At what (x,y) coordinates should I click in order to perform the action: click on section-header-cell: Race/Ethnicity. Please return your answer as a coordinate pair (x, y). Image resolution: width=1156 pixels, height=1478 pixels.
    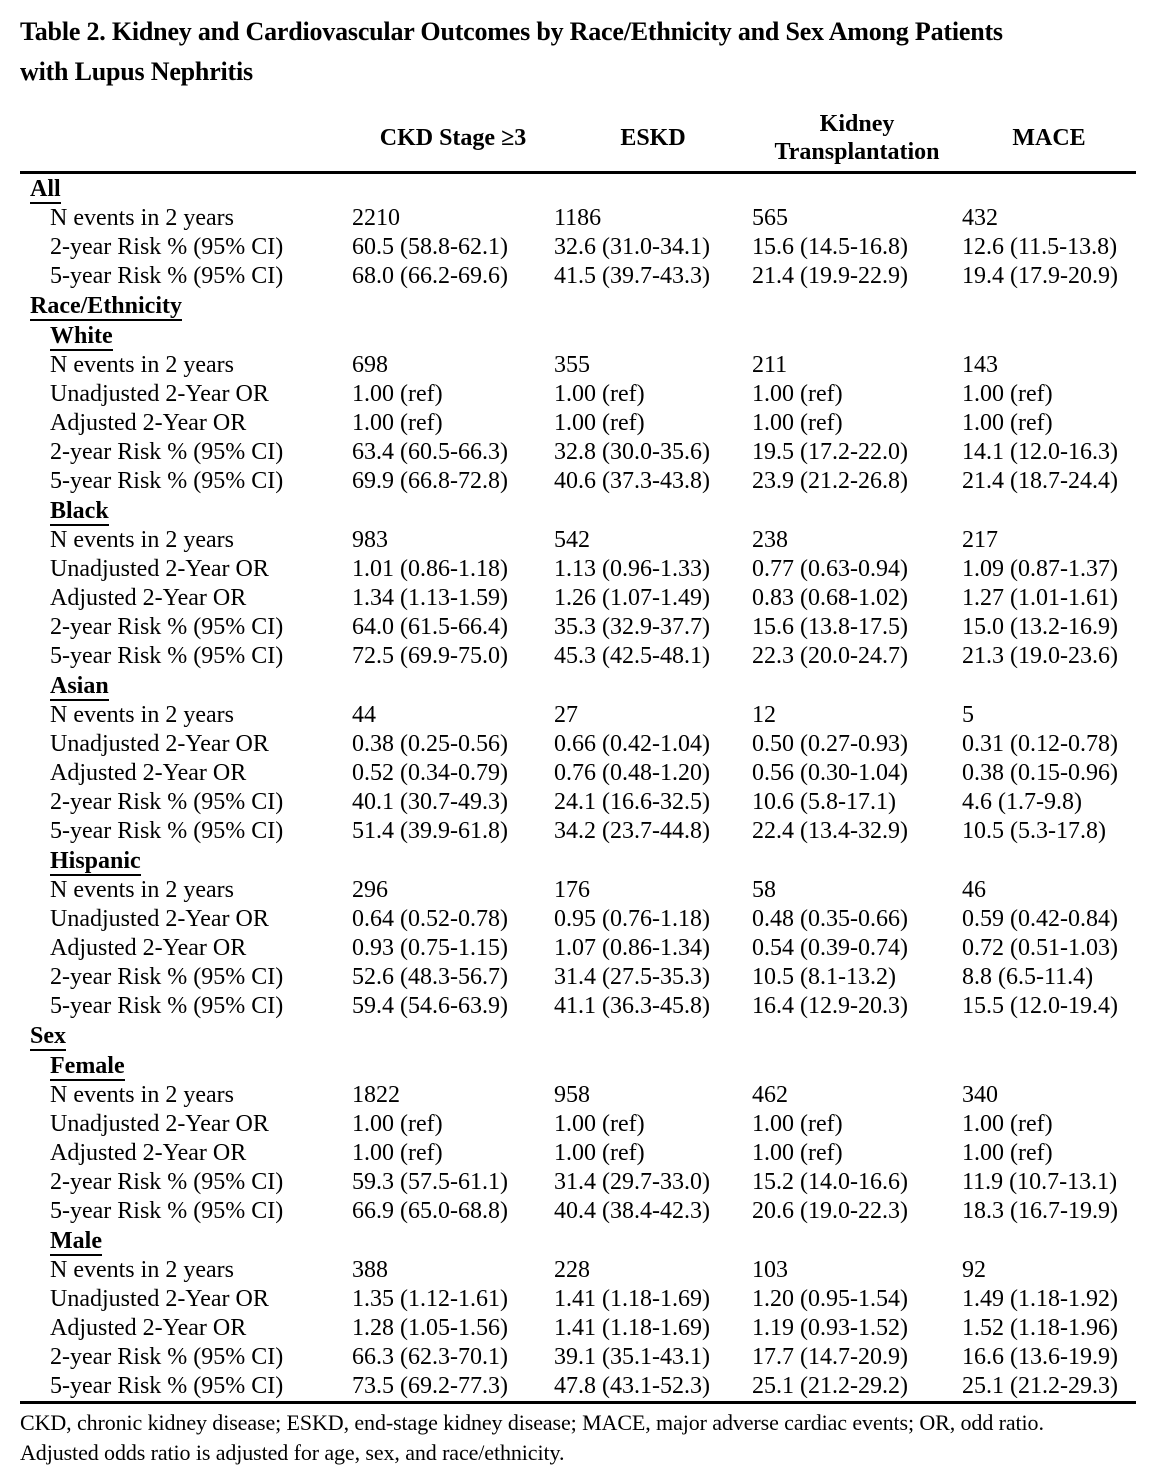
    Looking at the image, I should click on (578, 306).